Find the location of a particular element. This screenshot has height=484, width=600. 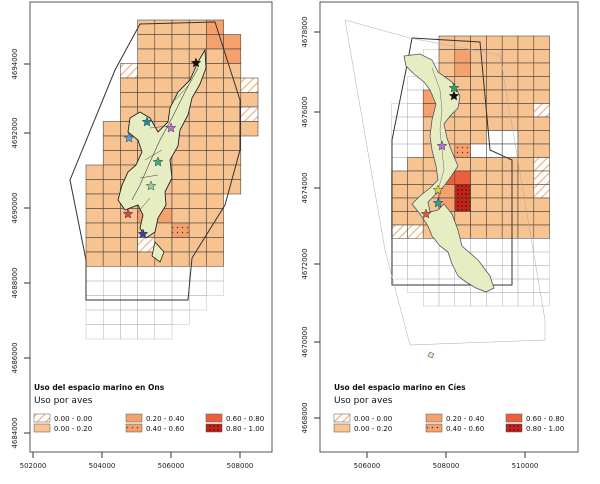

island-ons is located at coordinates (162, 155).